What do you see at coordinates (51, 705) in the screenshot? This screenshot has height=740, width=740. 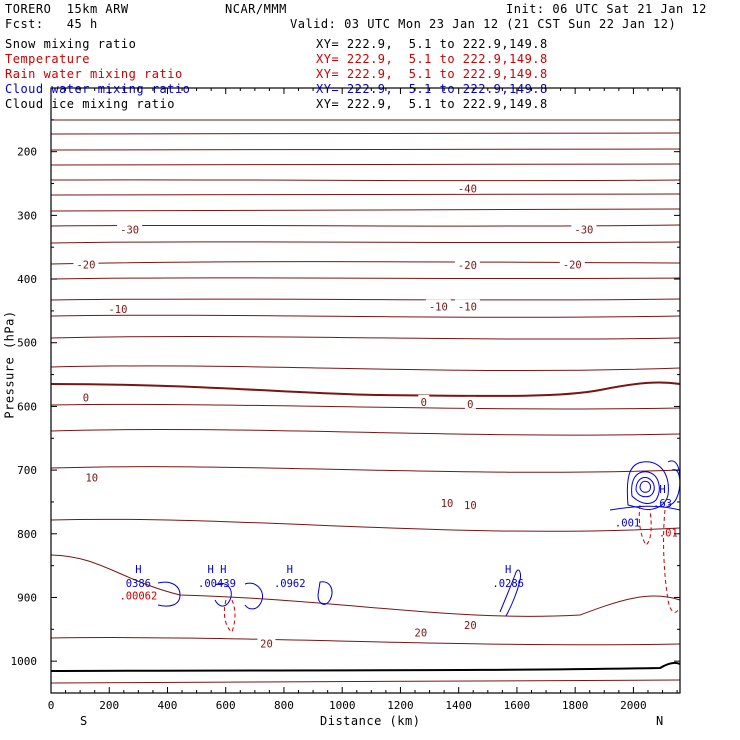 I see `x-tick-label: 0` at bounding box center [51, 705].